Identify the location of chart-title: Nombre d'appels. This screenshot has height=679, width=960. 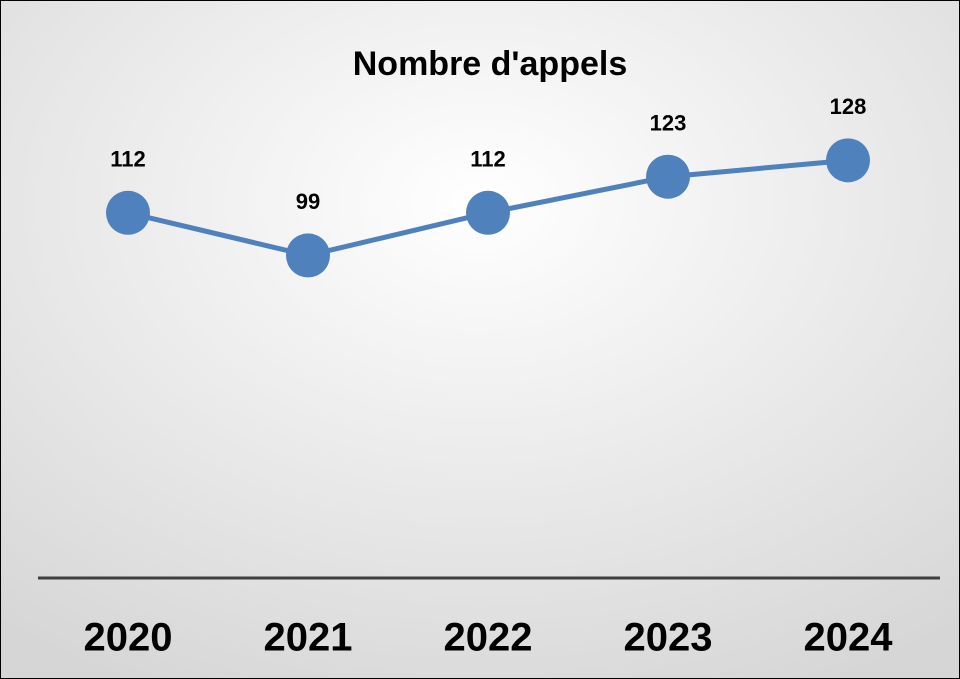
(490, 64).